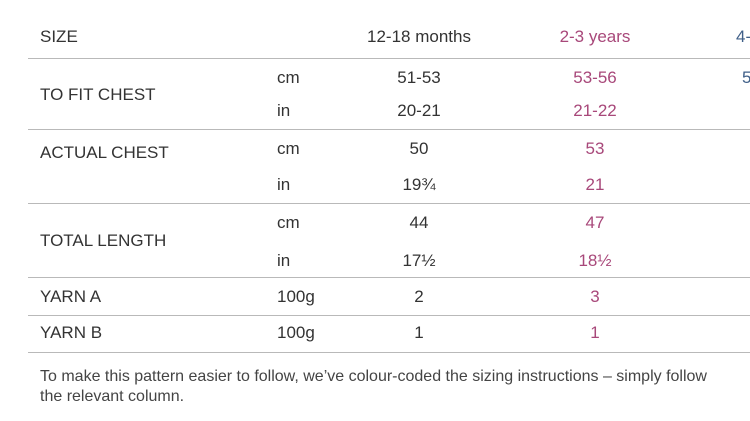  What do you see at coordinates (59, 36) in the screenshot?
I see `size-header-label: SIZE` at bounding box center [59, 36].